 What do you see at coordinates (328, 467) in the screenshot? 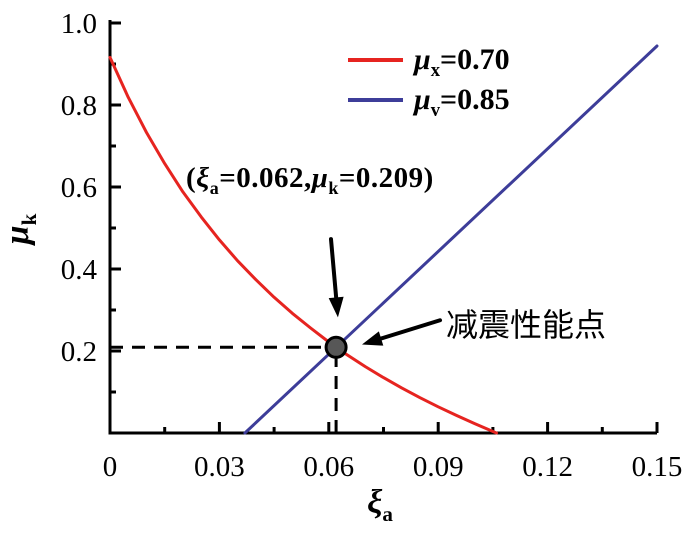
I see `x-tick-label: 0.06` at bounding box center [328, 467].